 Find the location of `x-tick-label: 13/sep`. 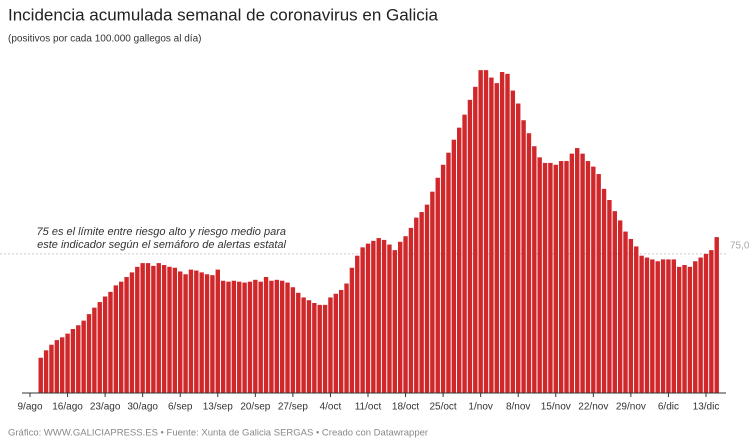

x-tick-label: 13/sep is located at coordinates (218, 407).